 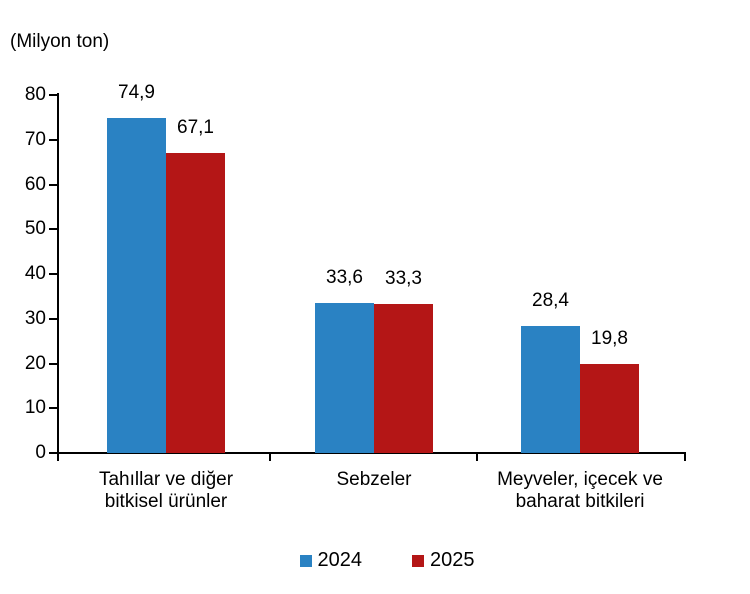 I want to click on unit-label: (Milyon ton), so click(x=60, y=41).